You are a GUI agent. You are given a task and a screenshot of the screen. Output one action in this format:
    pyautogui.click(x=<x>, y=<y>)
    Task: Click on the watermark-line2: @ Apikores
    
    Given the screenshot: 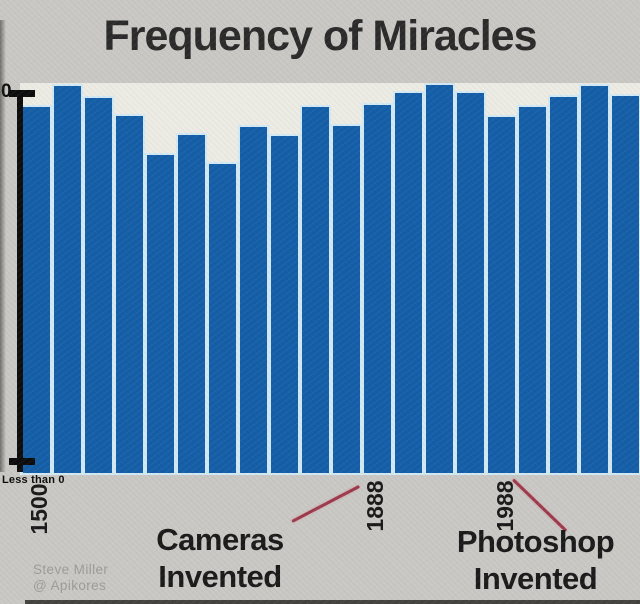 What is the action you would take?
    pyautogui.click(x=70, y=585)
    